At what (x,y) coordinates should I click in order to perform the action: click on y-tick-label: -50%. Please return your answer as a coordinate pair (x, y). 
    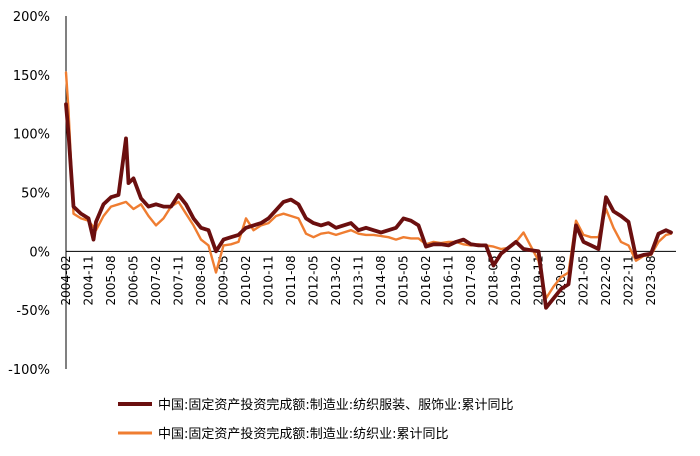
    Looking at the image, I should click on (33, 311).